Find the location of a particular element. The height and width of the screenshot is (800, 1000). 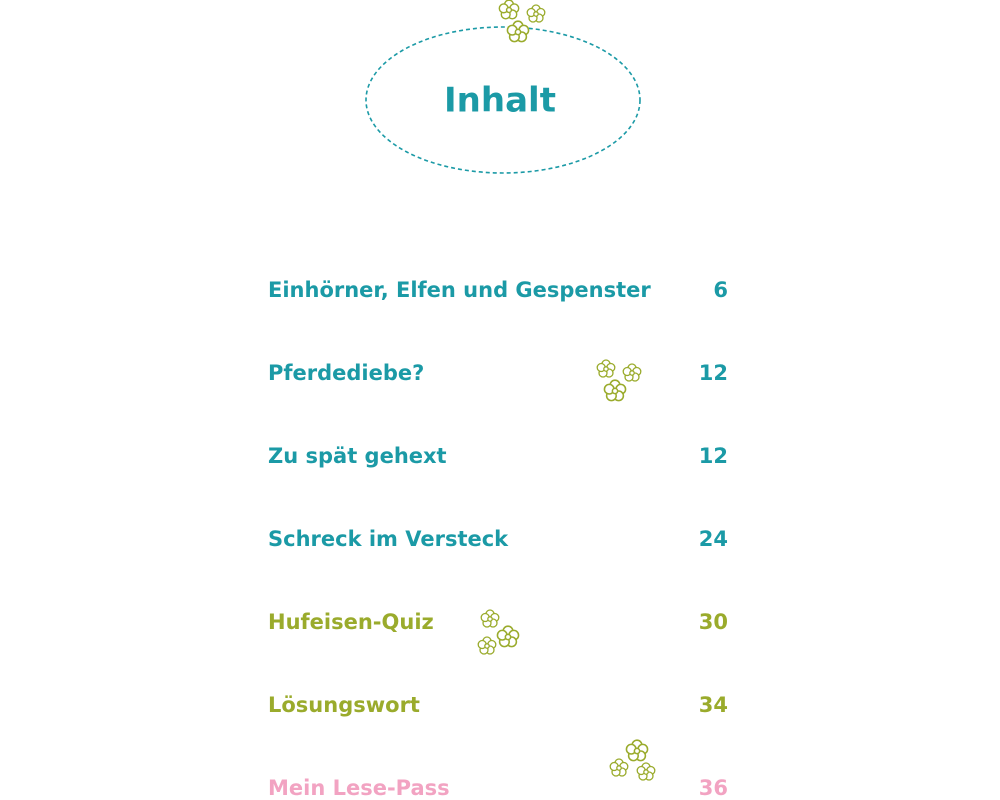

title-frame is located at coordinates (503, 100).